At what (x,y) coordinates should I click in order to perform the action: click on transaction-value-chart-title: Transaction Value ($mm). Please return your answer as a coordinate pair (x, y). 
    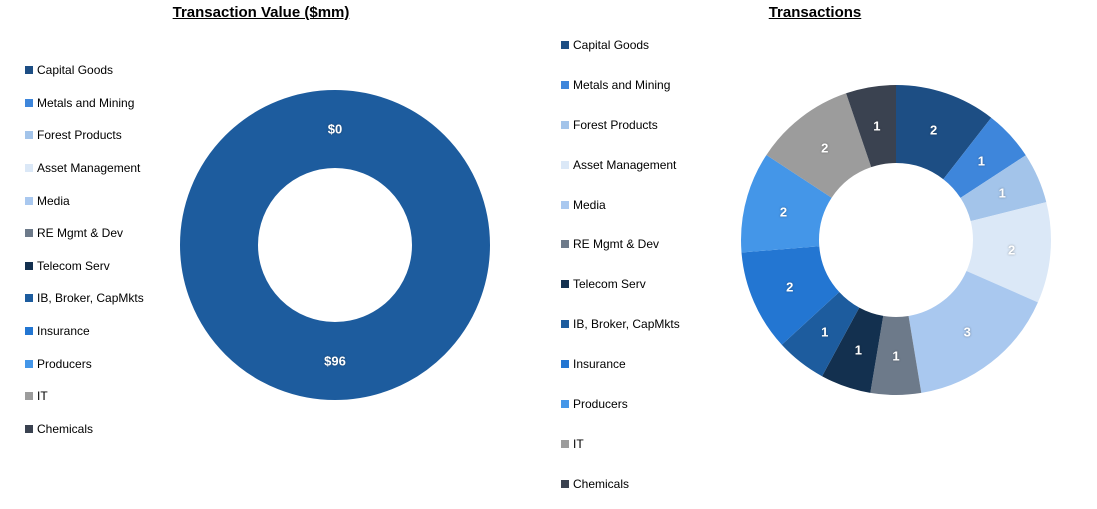
    Looking at the image, I should click on (261, 12).